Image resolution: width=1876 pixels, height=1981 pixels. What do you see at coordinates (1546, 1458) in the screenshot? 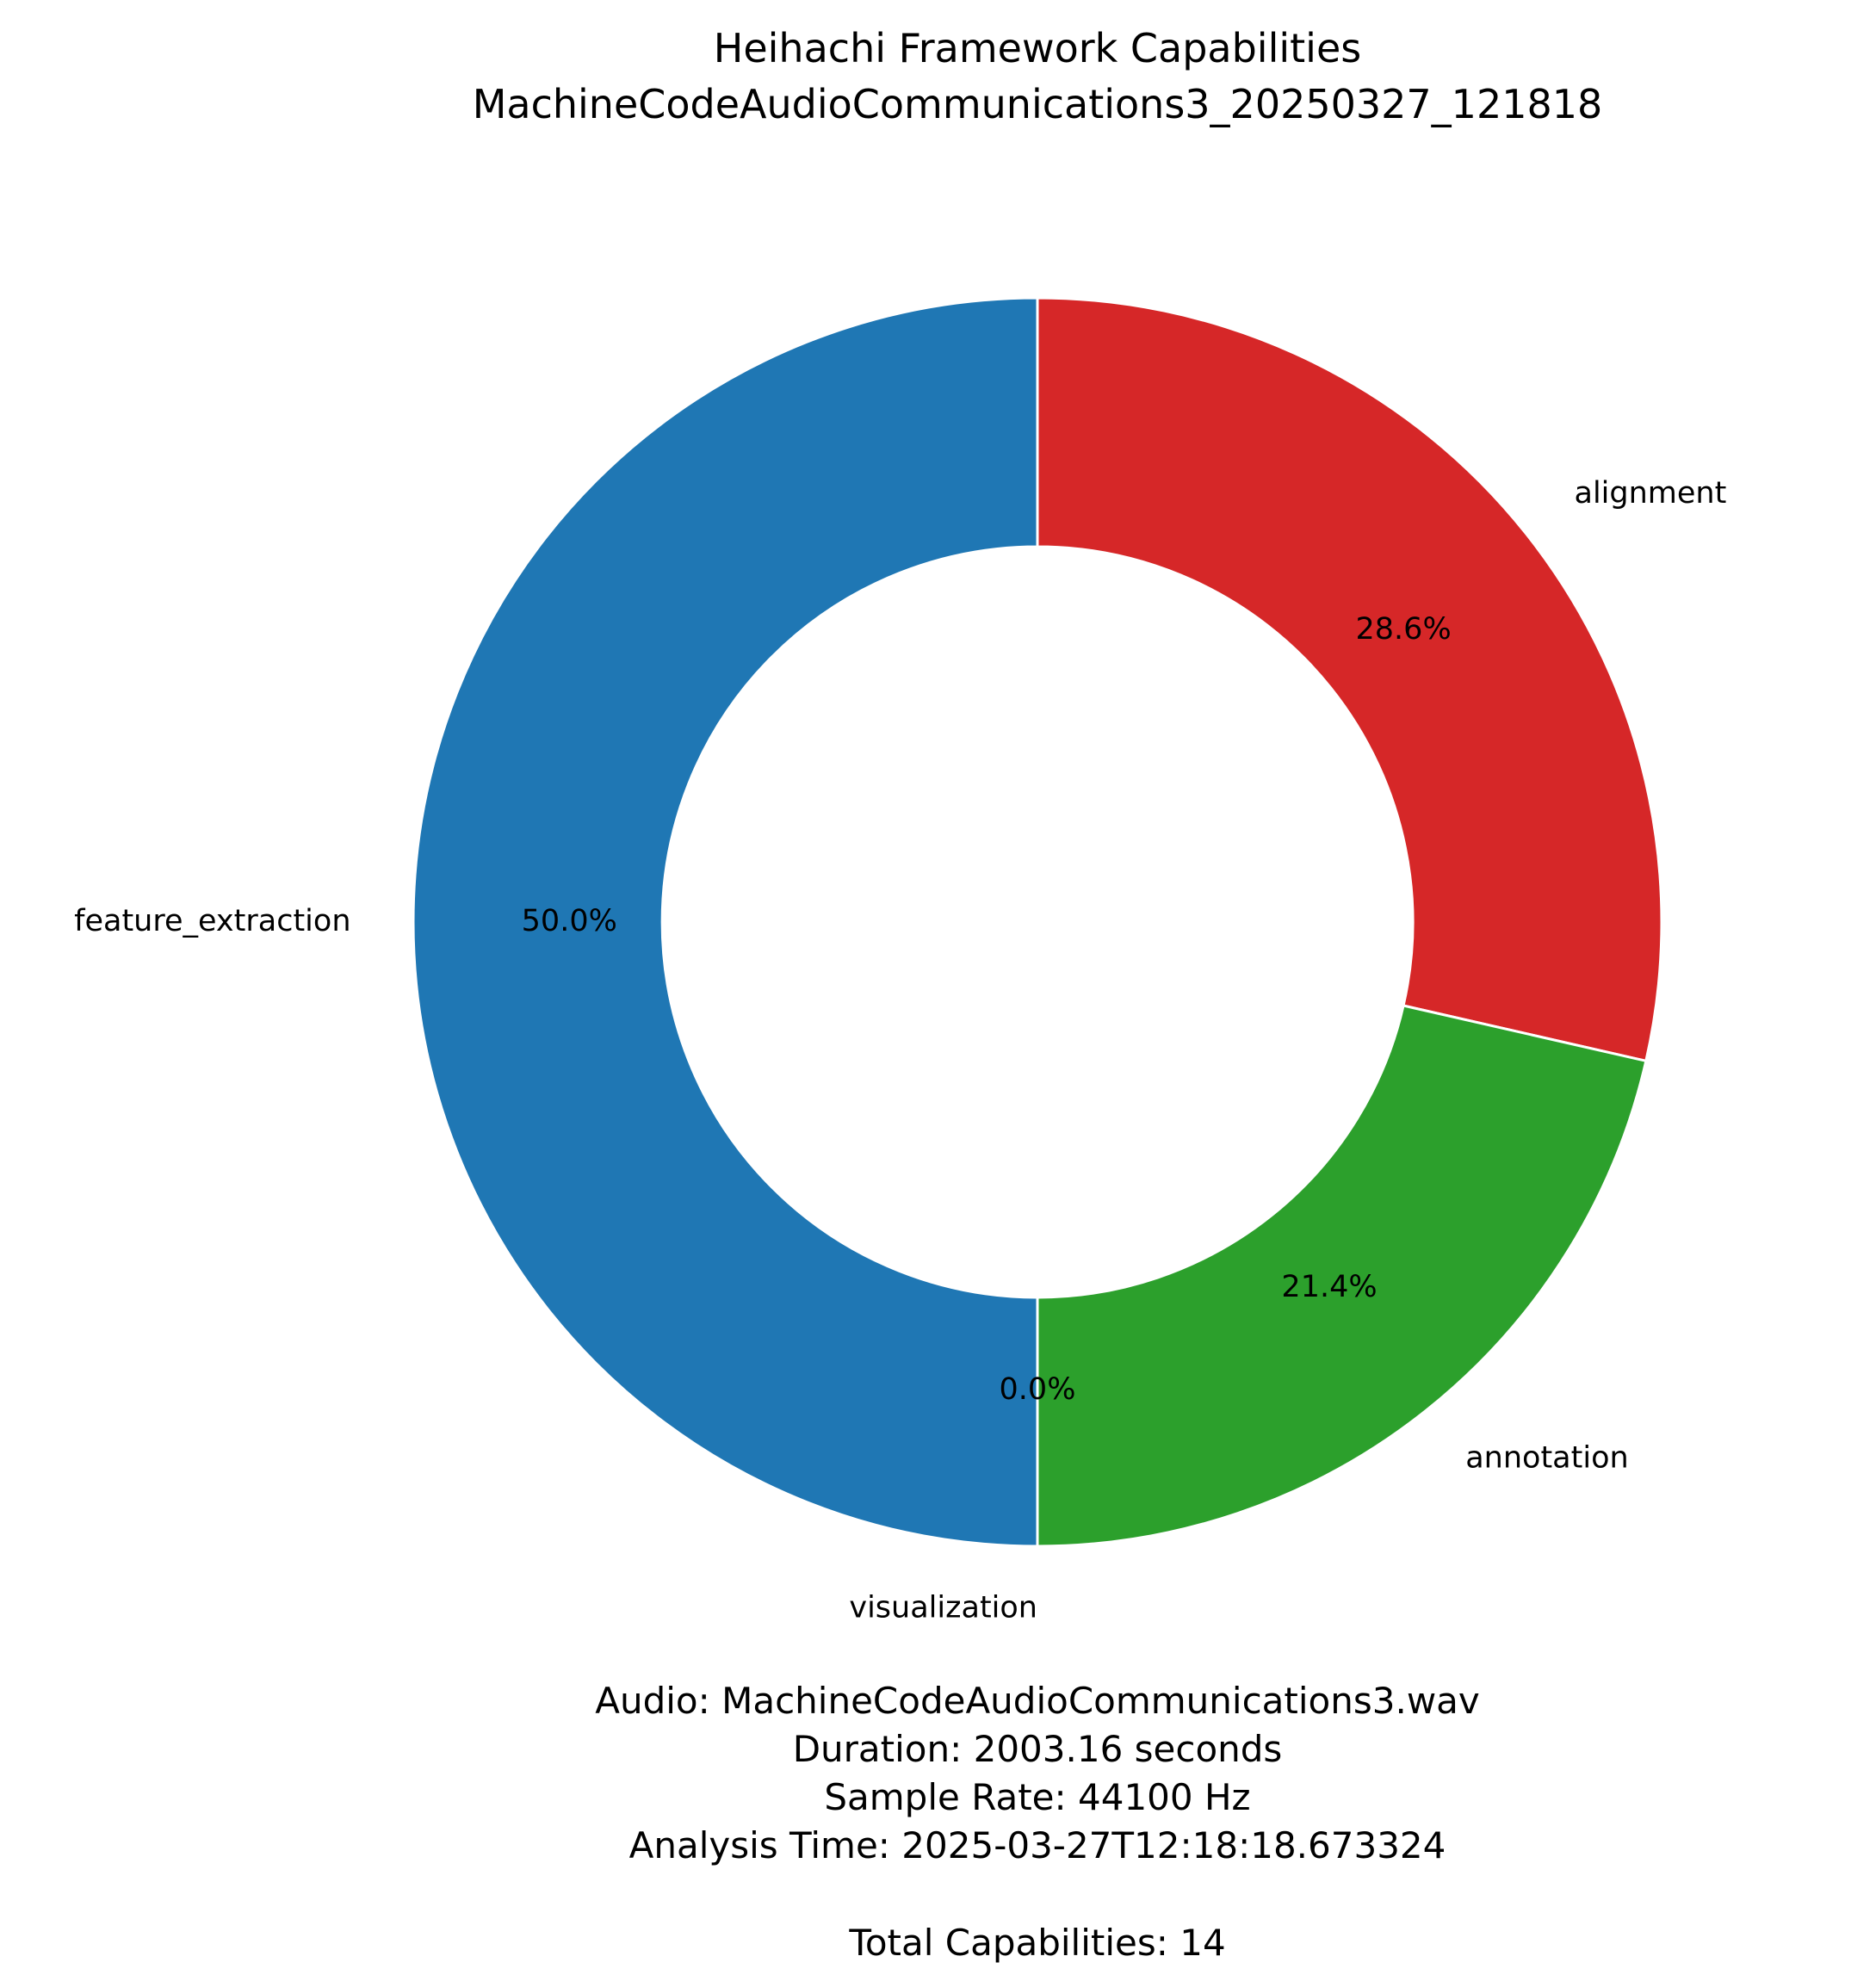
I see `label-annotation: annotation` at bounding box center [1546, 1458].